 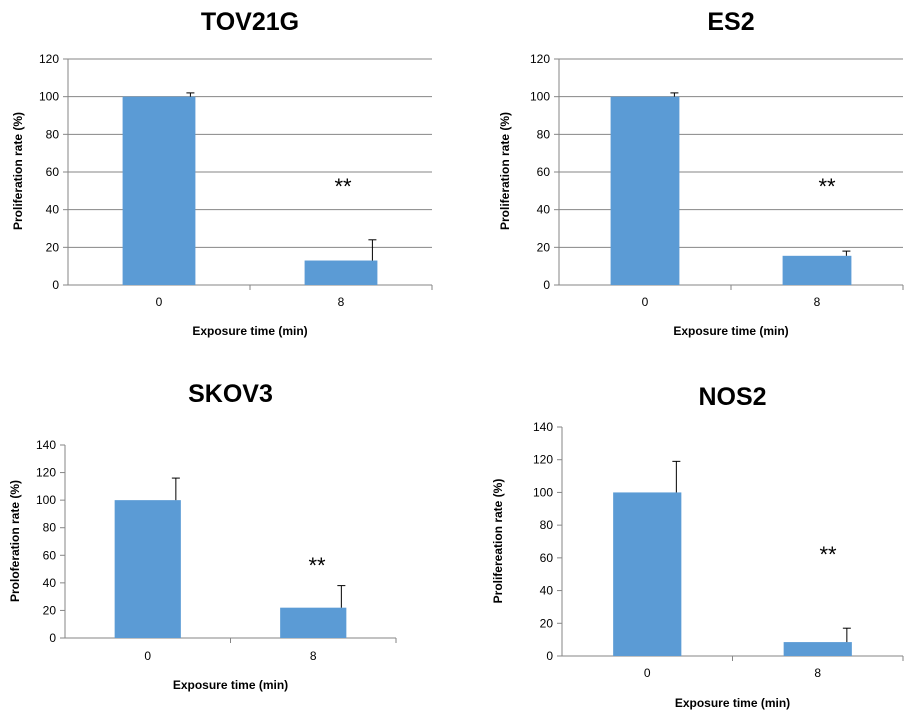 I want to click on chart-title: SKOV3, so click(x=230, y=394).